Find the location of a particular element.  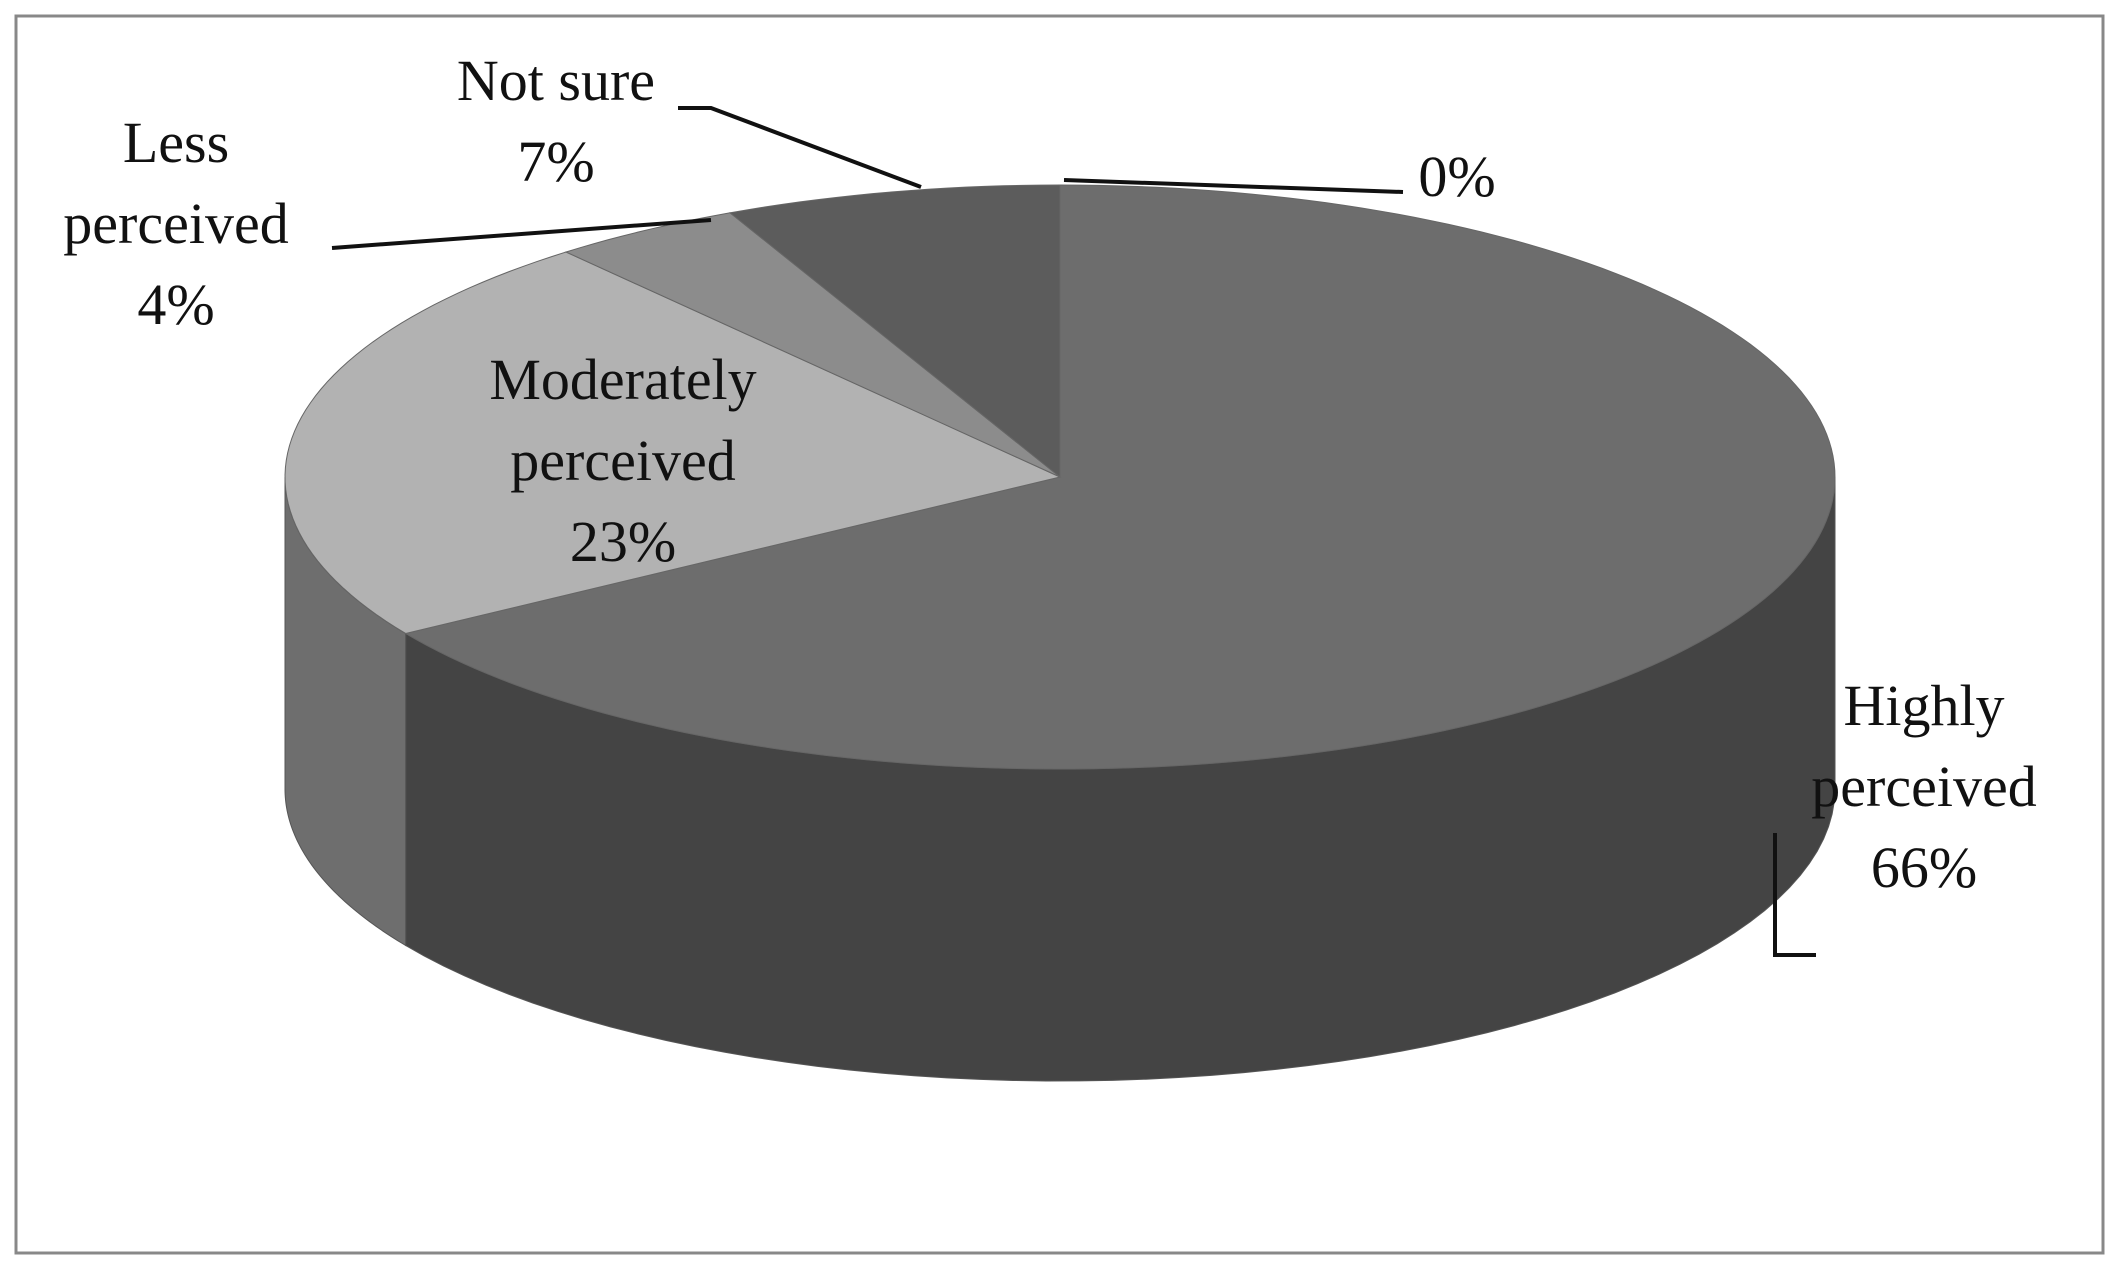

value-label: 0% is located at coordinates (1457, 176).